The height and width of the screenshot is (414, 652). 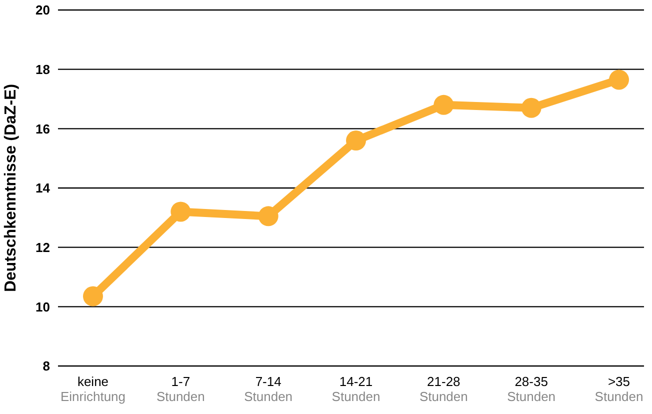 What do you see at coordinates (443, 389) in the screenshot?
I see `x-tick-label: 21-28 Stunden` at bounding box center [443, 389].